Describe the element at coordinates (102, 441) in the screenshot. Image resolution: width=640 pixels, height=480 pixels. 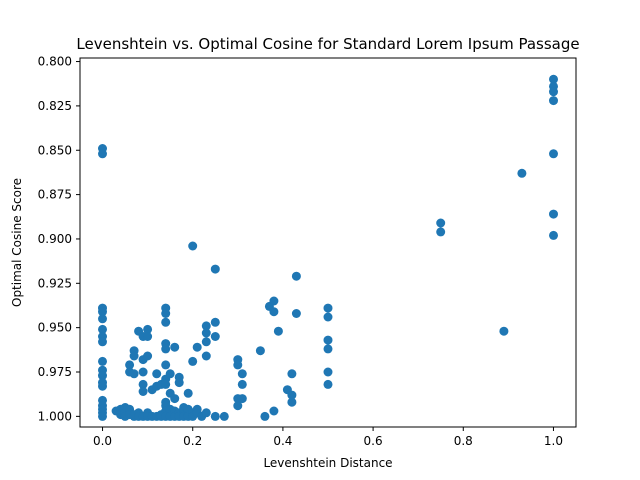
I see `x-tick-label-0: 0.0` at that location.